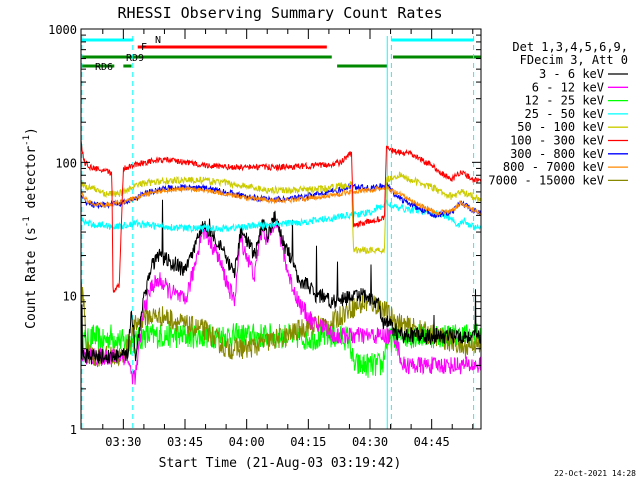 Image resolution: width=640 pixels, height=480 pixels. What do you see at coordinates (135, 58) in the screenshot?
I see `status-label-rd9: RD9` at bounding box center [135, 58].